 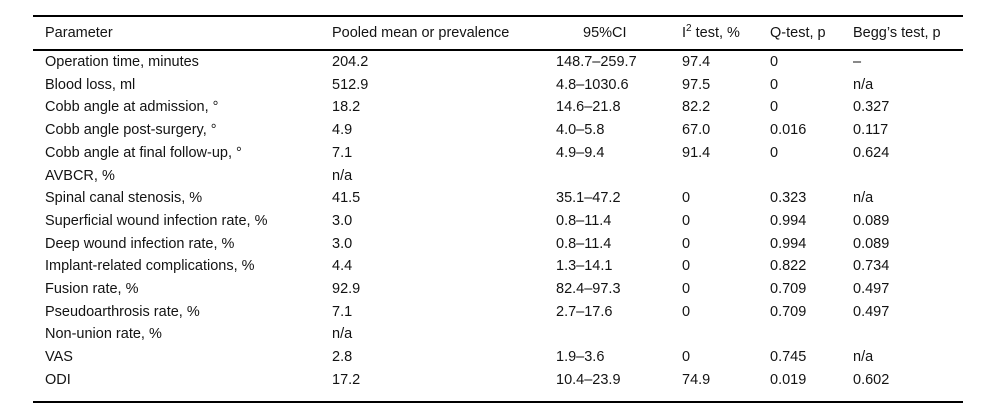 What do you see at coordinates (80, 175) in the screenshot?
I see `cell-parameter: AVBCR, %` at bounding box center [80, 175].